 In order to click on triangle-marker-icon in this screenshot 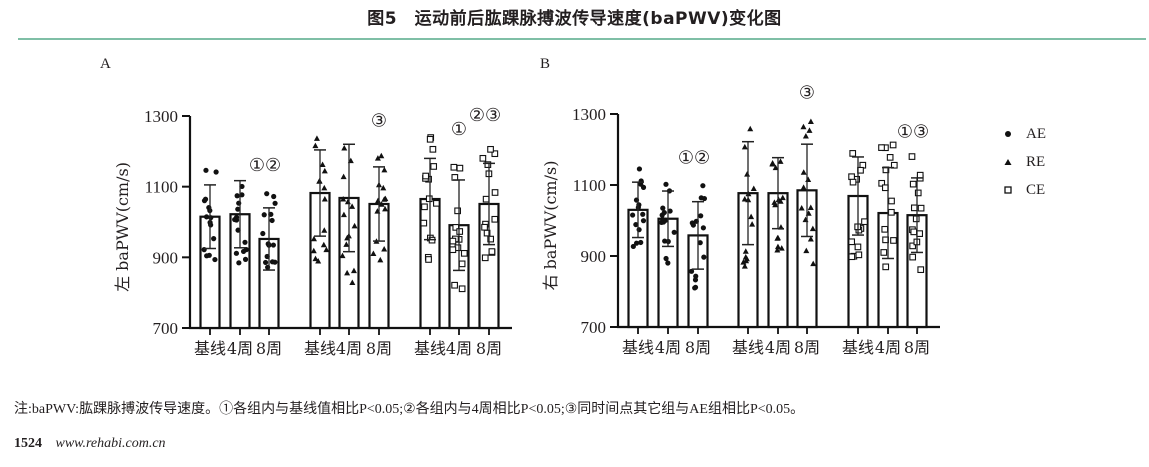, I will do `click(1008, 162)`.